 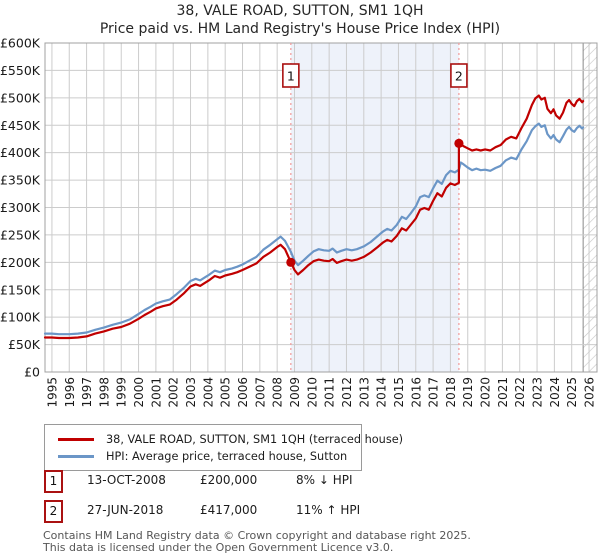 What do you see at coordinates (208, 392) in the screenshot?
I see `x-axis-tick-label: 2004` at bounding box center [208, 392].